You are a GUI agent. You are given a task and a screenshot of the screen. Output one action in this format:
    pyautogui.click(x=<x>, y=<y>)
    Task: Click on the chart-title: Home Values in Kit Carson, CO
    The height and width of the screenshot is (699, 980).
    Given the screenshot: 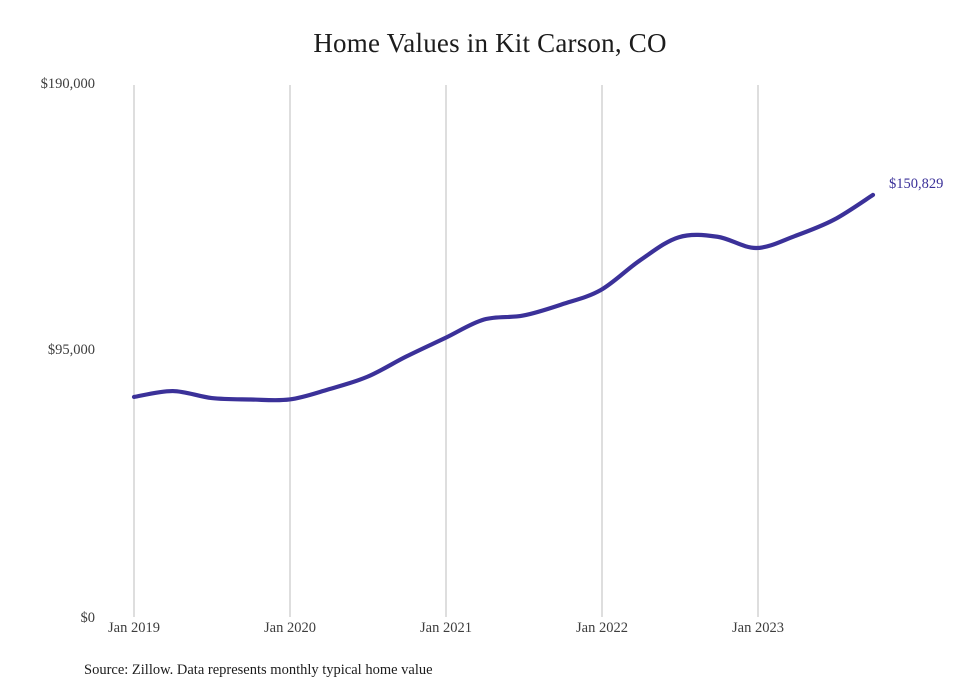 What is the action you would take?
    pyautogui.click(x=490, y=43)
    